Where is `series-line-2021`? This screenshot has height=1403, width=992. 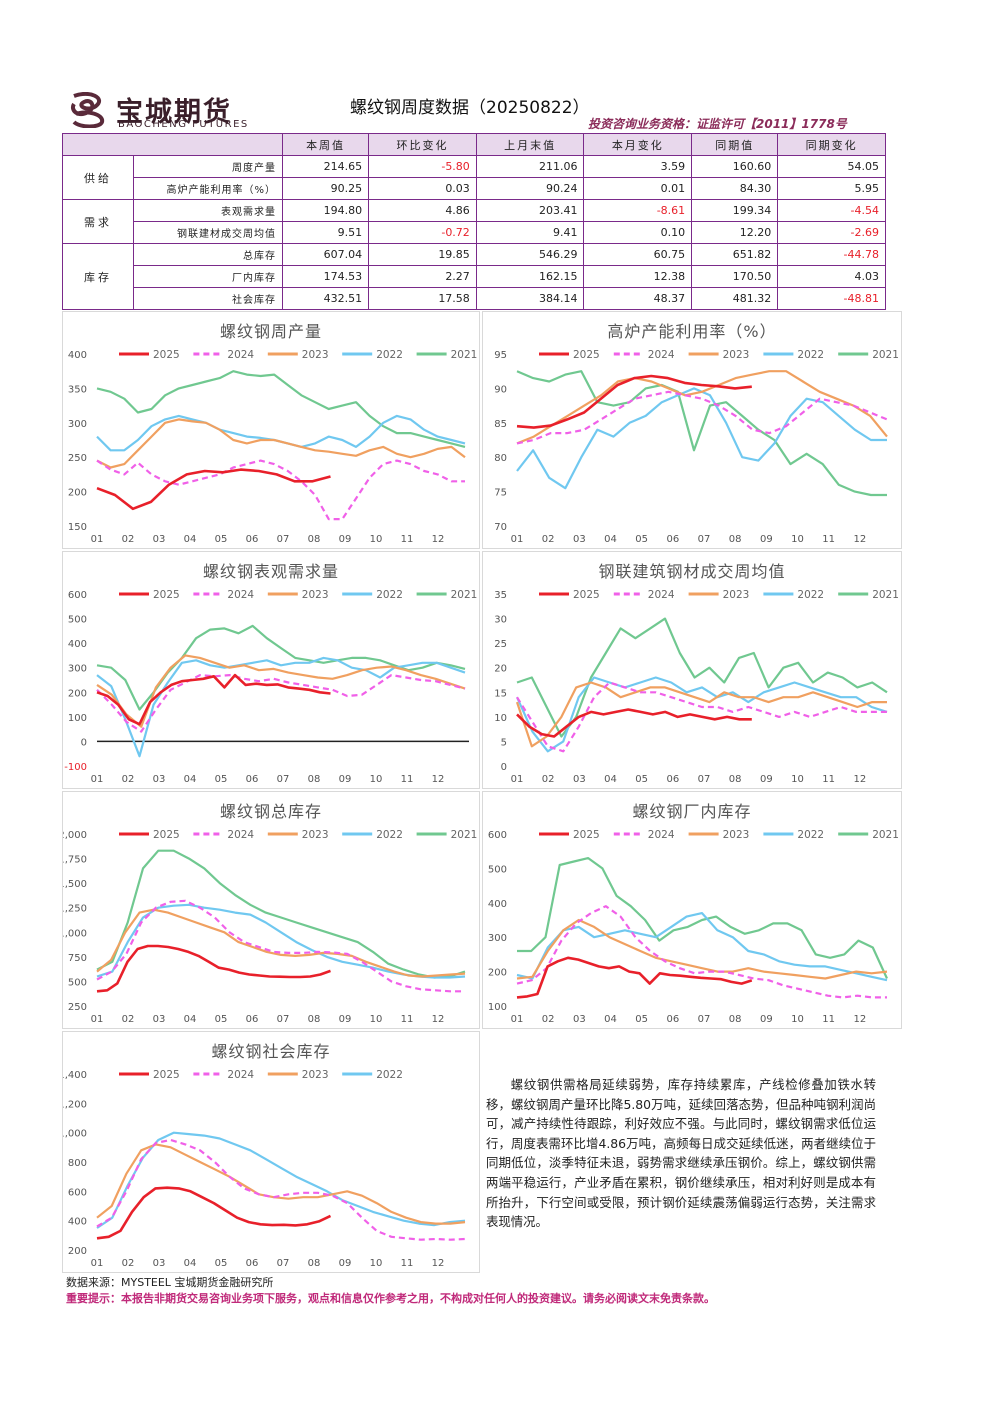
series-line-2021 is located at coordinates (703, 917).